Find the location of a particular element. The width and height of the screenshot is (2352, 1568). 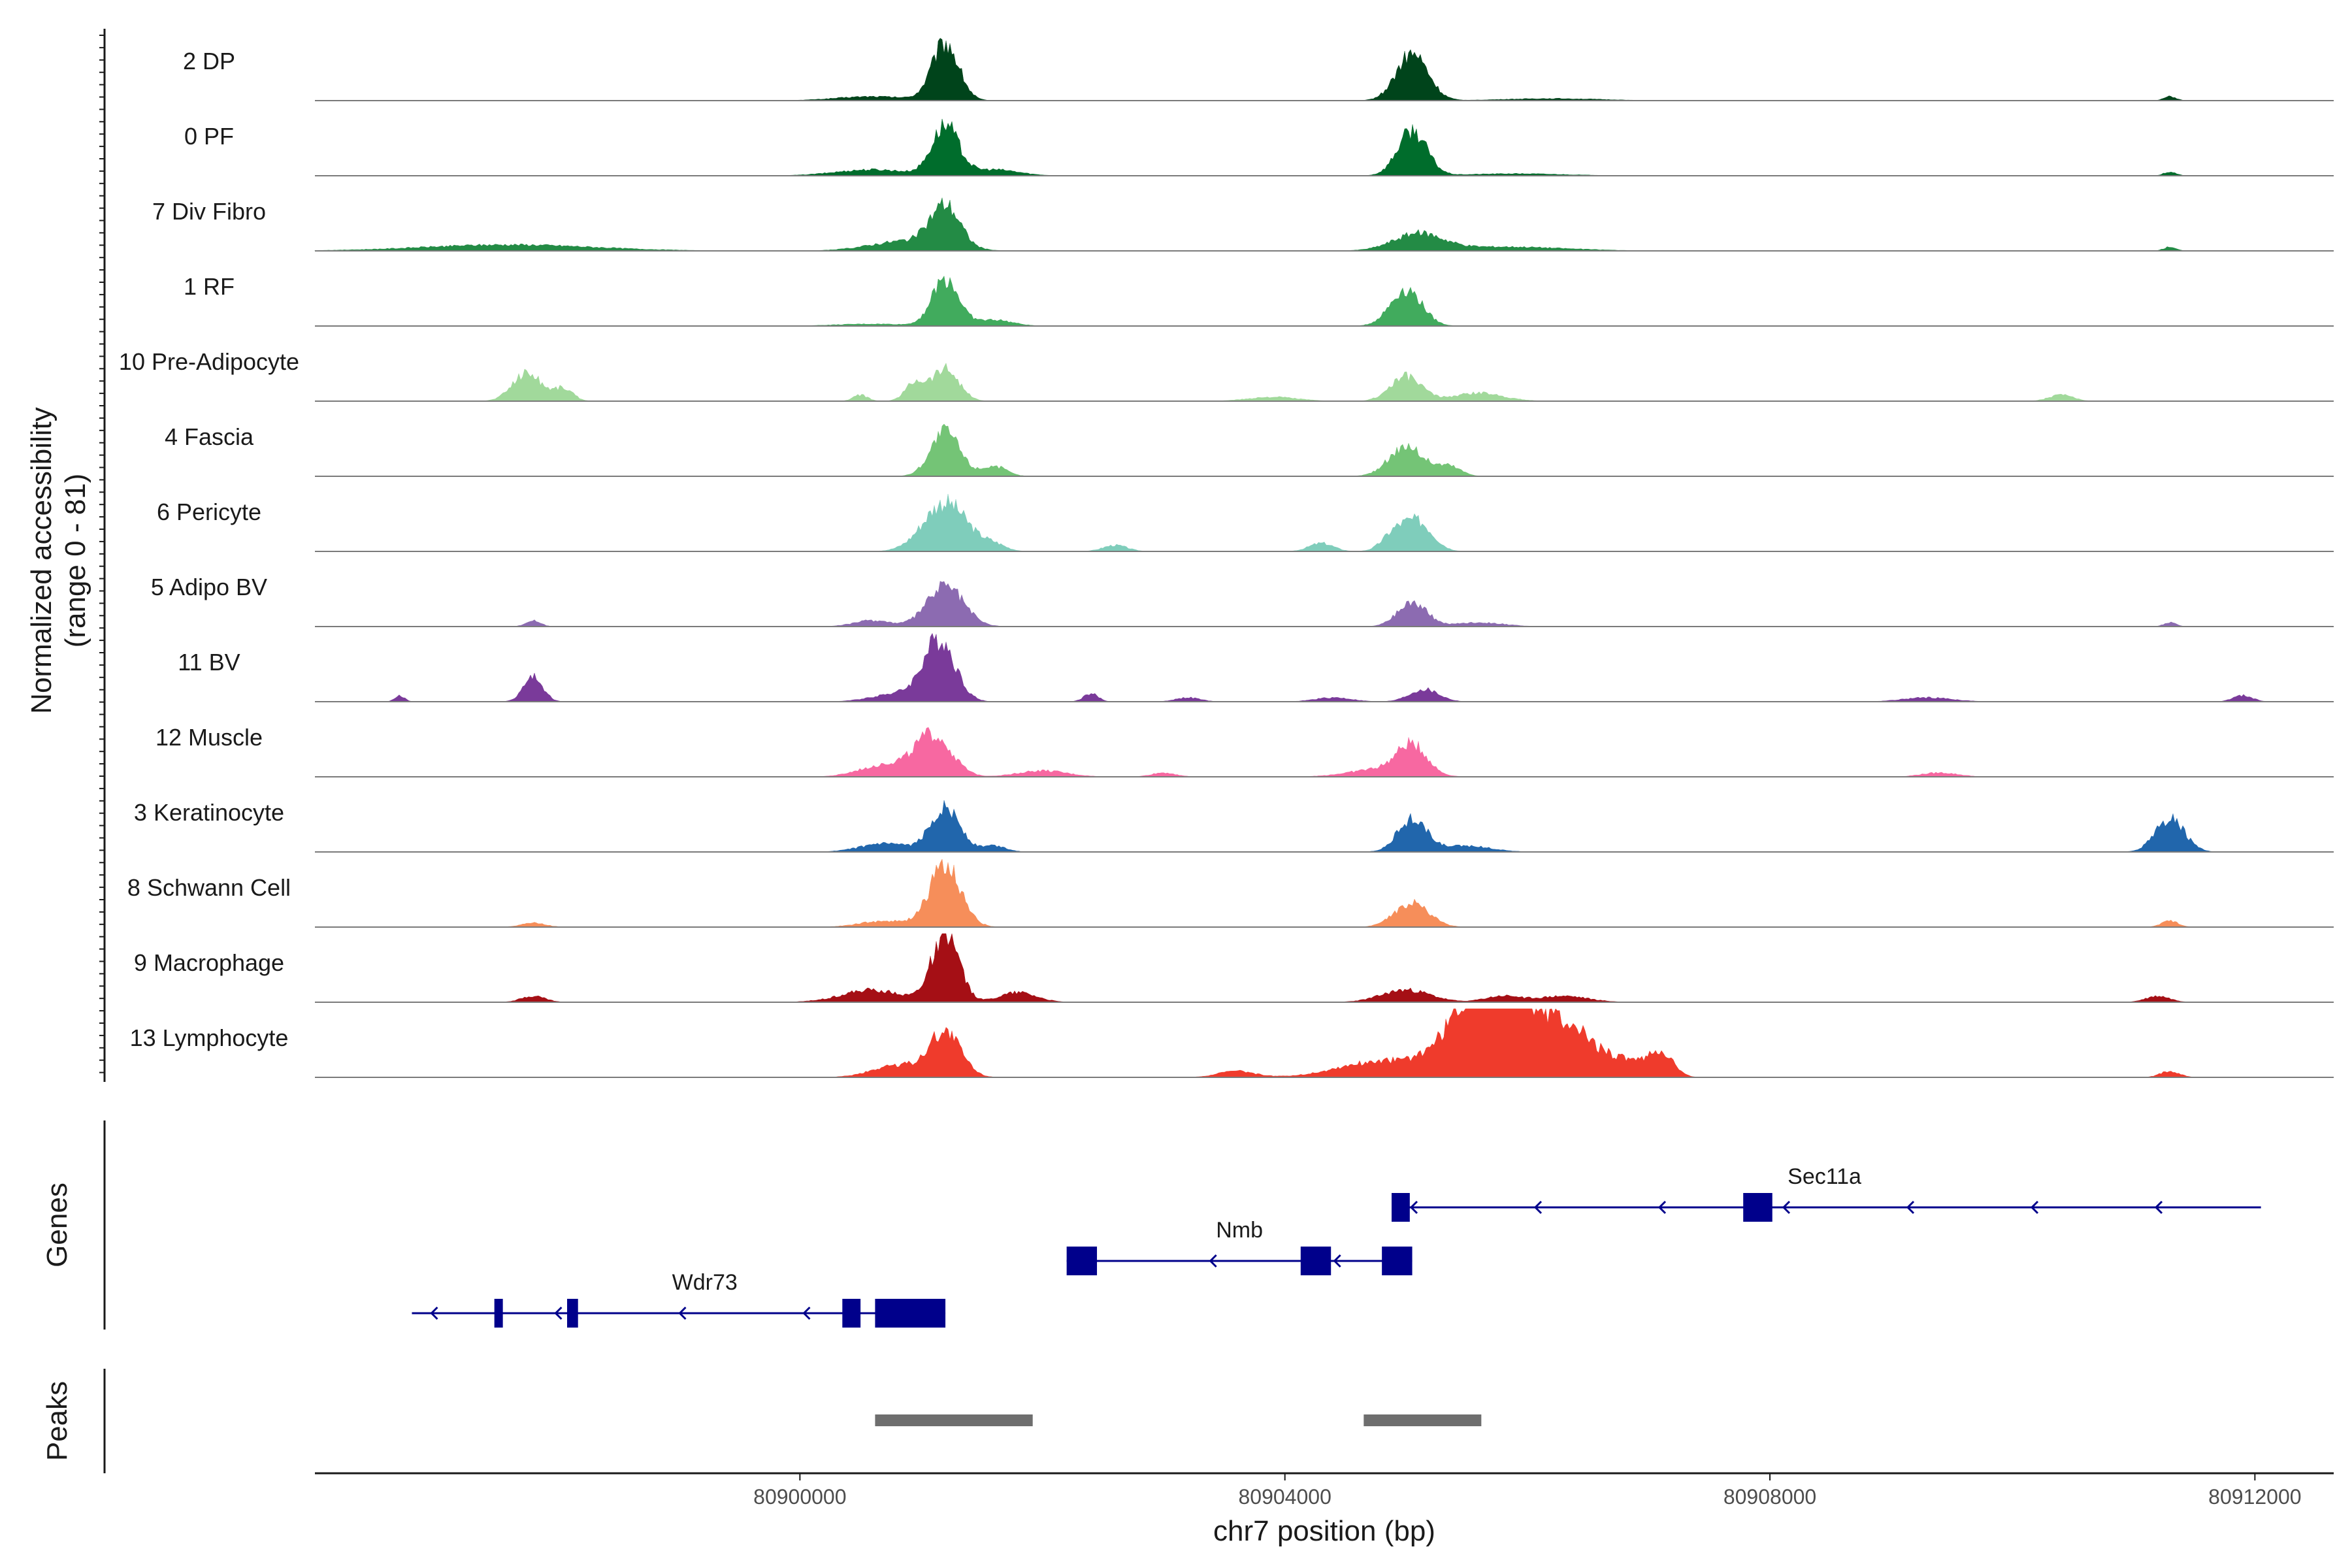

track-label: 8 Schwann Cell is located at coordinates (209, 887).